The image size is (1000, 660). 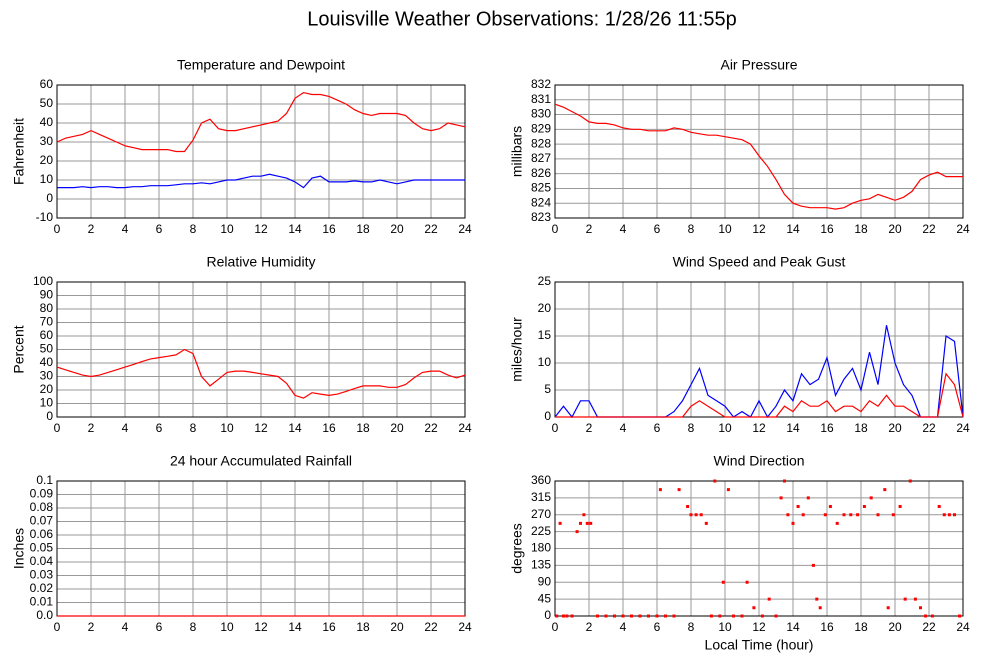 What do you see at coordinates (261, 262) in the screenshot?
I see `chart-title: Relative Humidity` at bounding box center [261, 262].